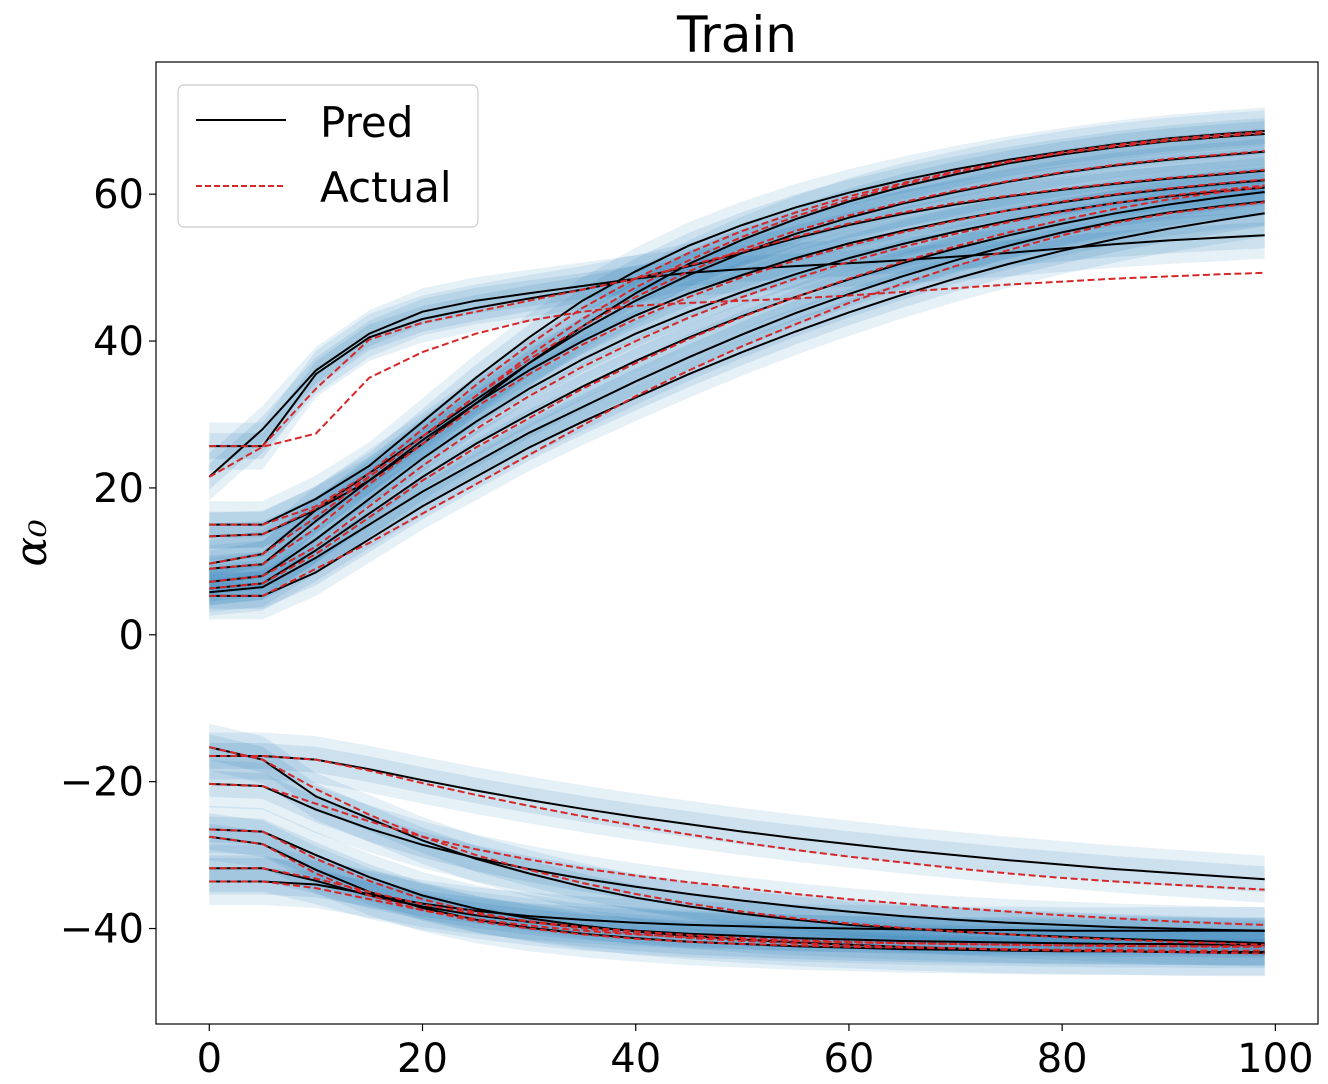 The height and width of the screenshot is (1084, 1328). What do you see at coordinates (848, 1059) in the screenshot?
I see `x-tick-label: 60` at bounding box center [848, 1059].